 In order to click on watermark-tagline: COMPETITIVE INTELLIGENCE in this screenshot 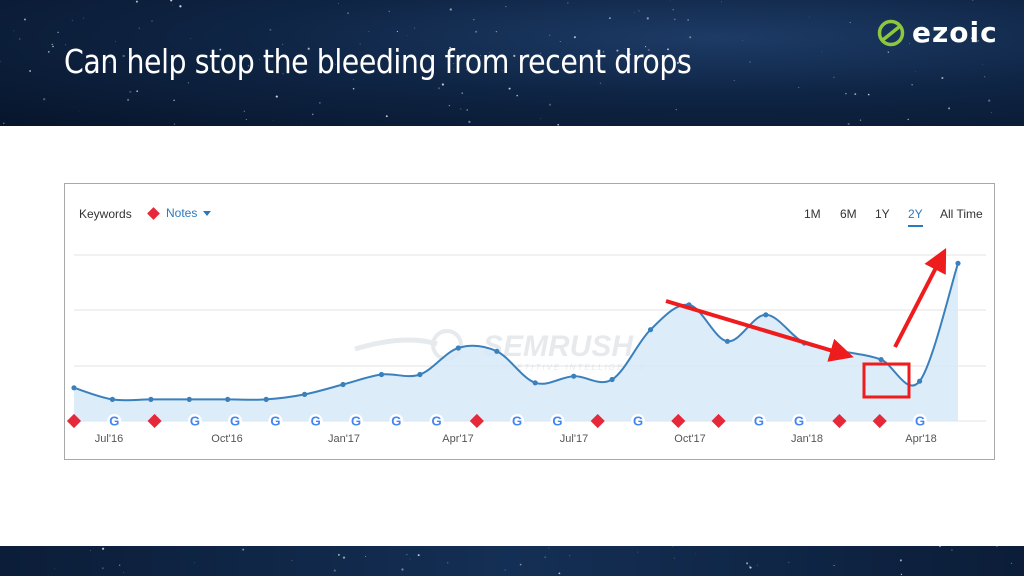, I will do `click(566, 367)`.